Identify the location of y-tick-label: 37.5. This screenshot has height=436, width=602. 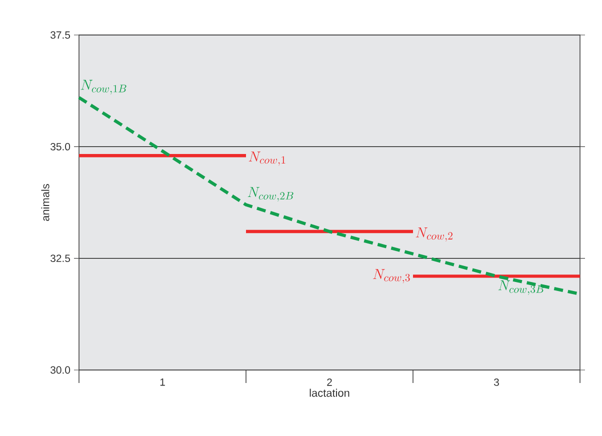
(60, 35).